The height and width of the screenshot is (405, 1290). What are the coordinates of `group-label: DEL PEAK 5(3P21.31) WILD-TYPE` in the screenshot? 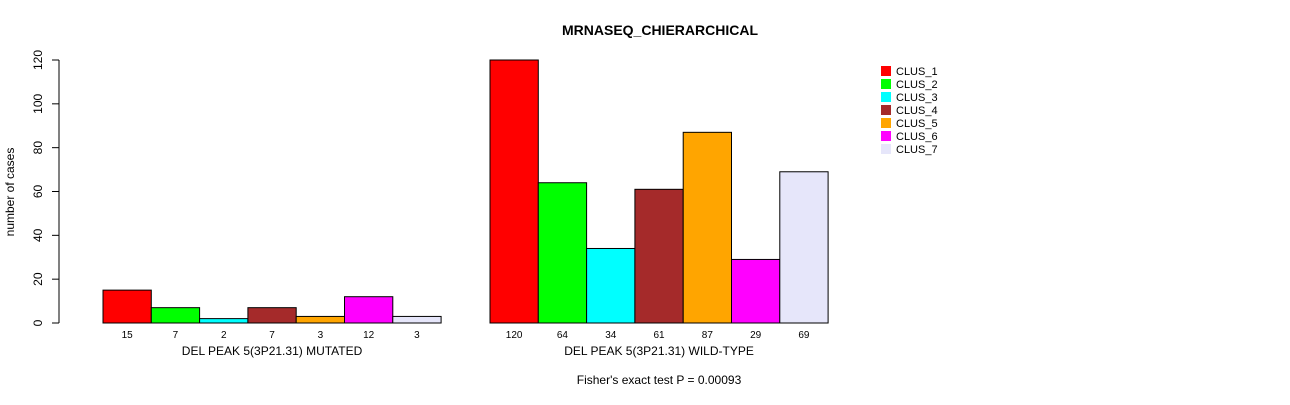 It's located at (659, 351).